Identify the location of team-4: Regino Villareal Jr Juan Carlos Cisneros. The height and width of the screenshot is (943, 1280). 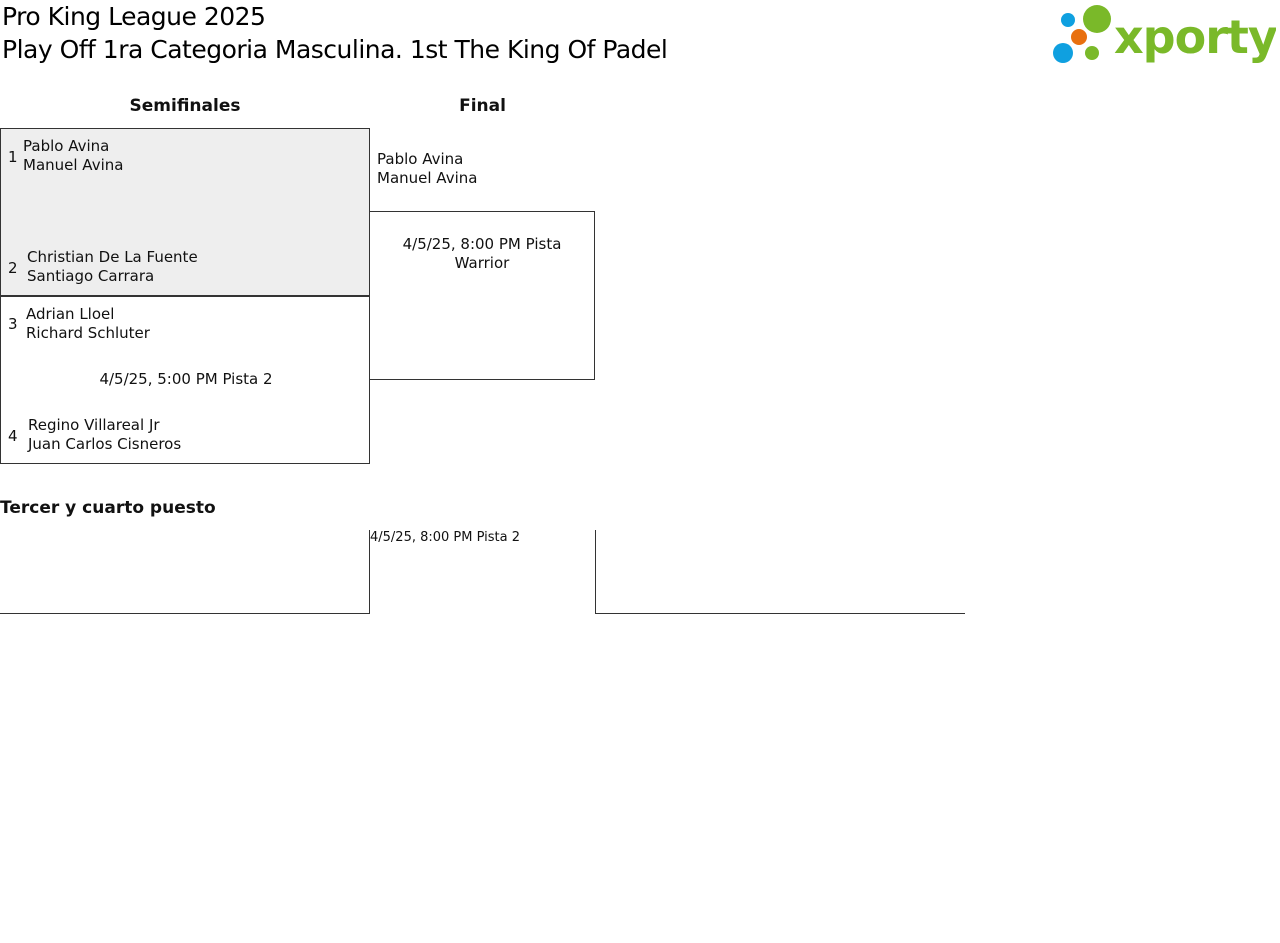
(104, 435).